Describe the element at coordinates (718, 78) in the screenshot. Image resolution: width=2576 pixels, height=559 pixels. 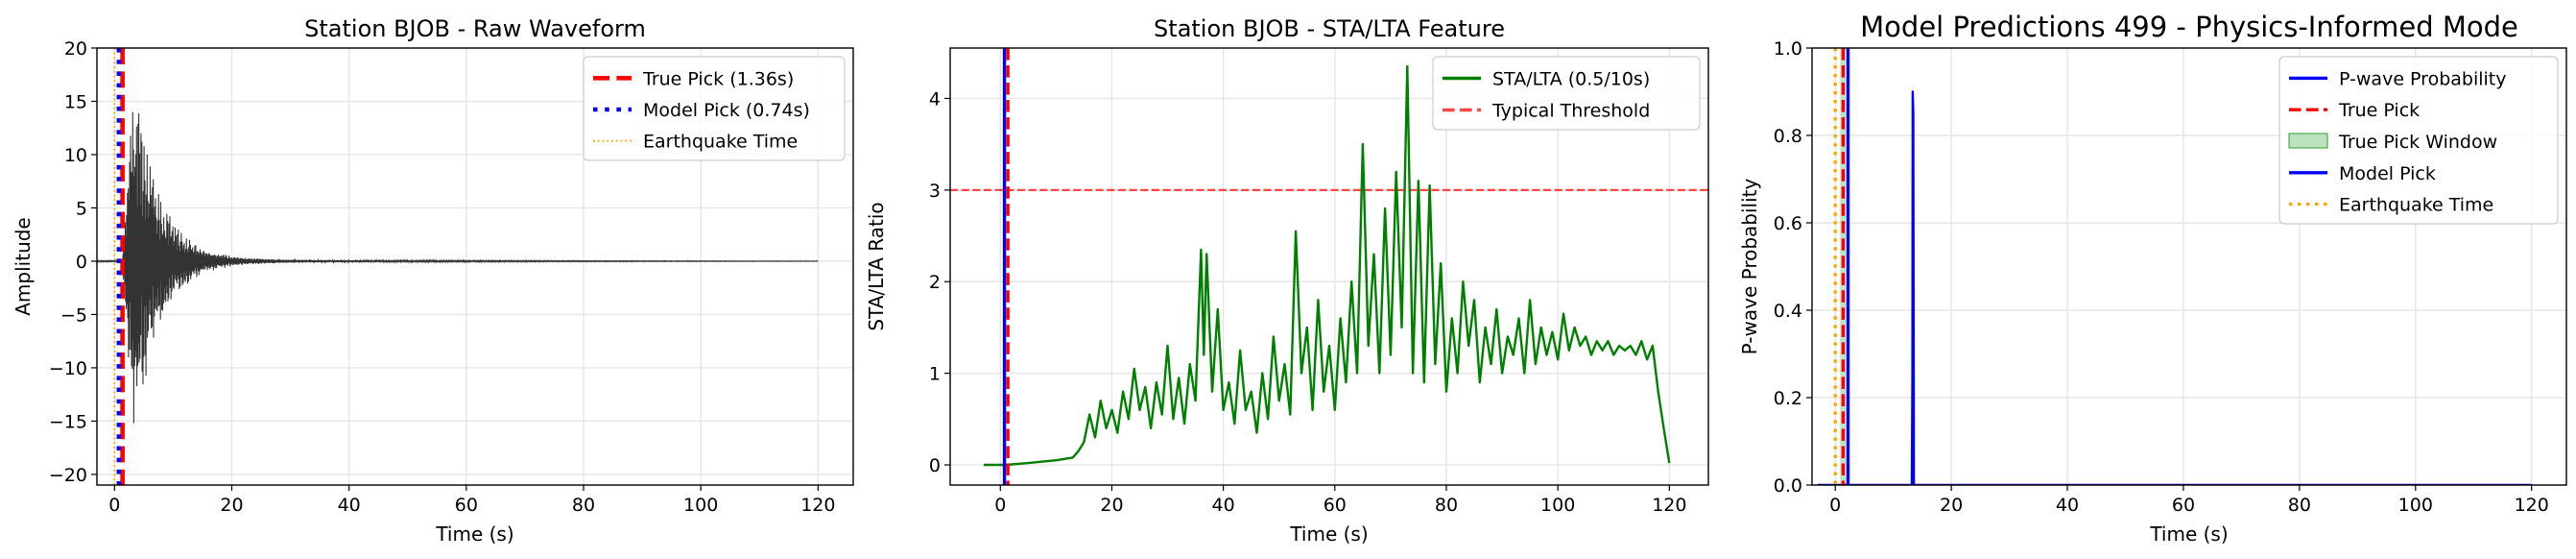
I see `legend-label: True Pick (1.36s)` at that location.